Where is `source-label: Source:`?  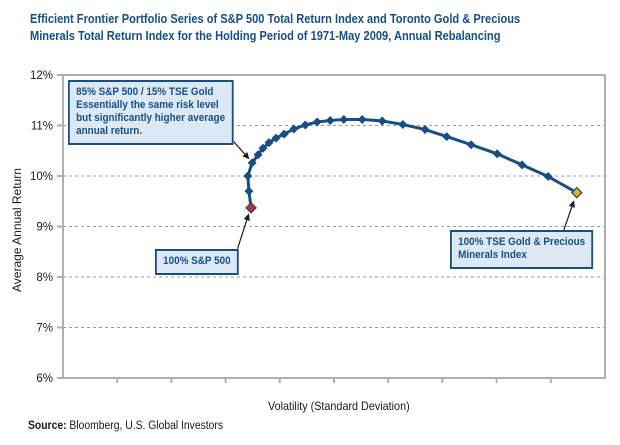
source-label: Source: is located at coordinates (47, 426).